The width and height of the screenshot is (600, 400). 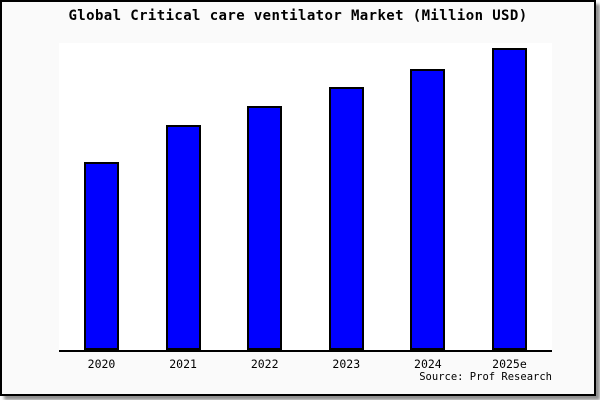 I want to click on x-tick-label-2022: 2022, so click(x=264, y=364).